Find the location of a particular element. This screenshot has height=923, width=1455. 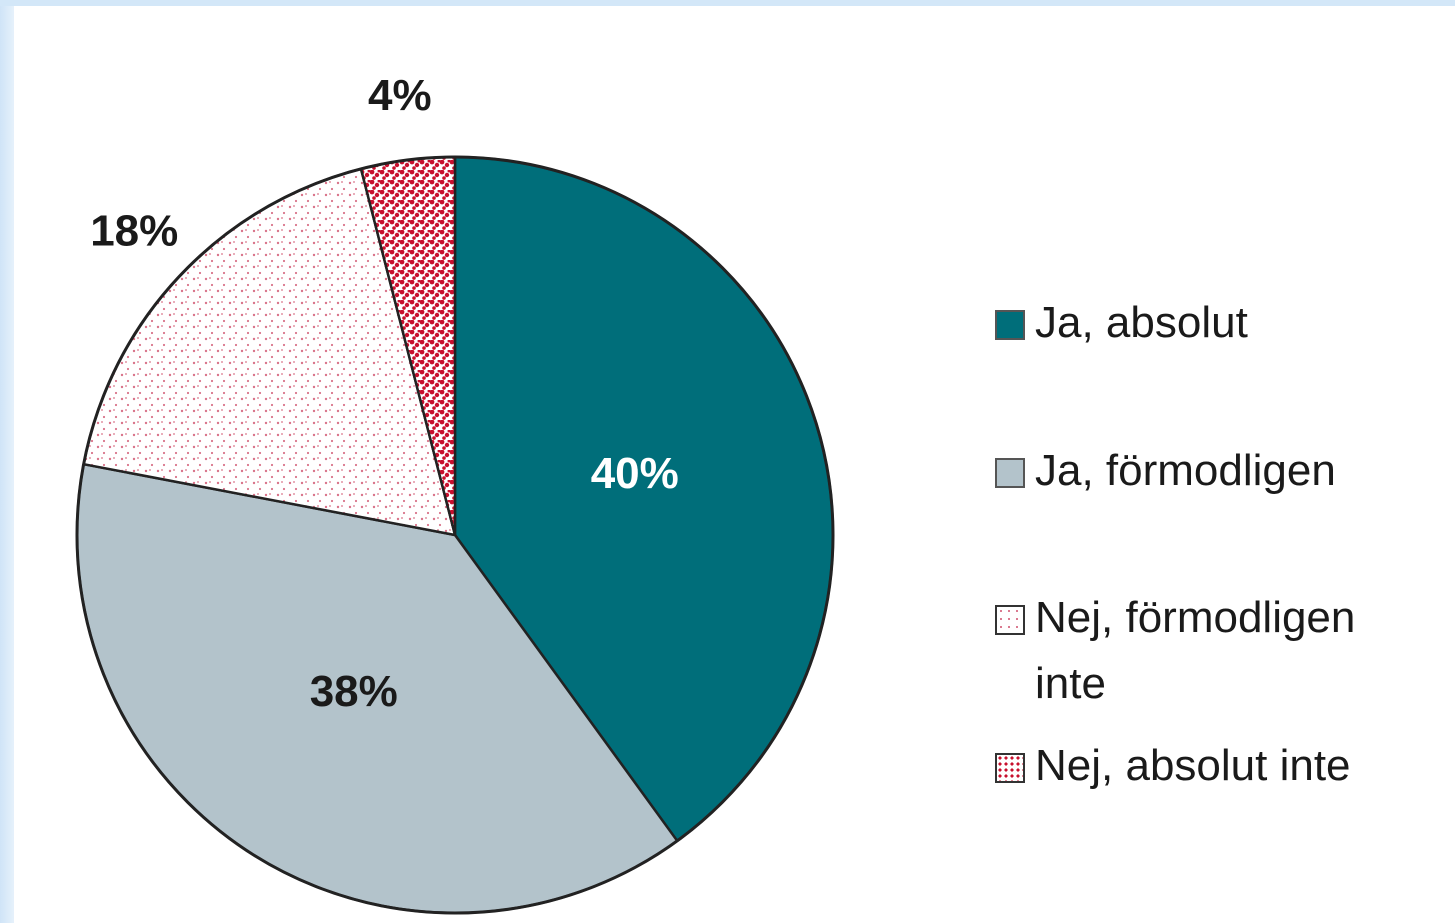

legend-item: Nej, absolut inte is located at coordinates (1195, 766).